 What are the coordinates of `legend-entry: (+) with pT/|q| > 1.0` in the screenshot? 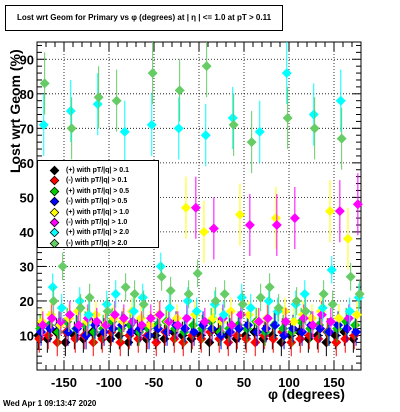 It's located at (98, 212).